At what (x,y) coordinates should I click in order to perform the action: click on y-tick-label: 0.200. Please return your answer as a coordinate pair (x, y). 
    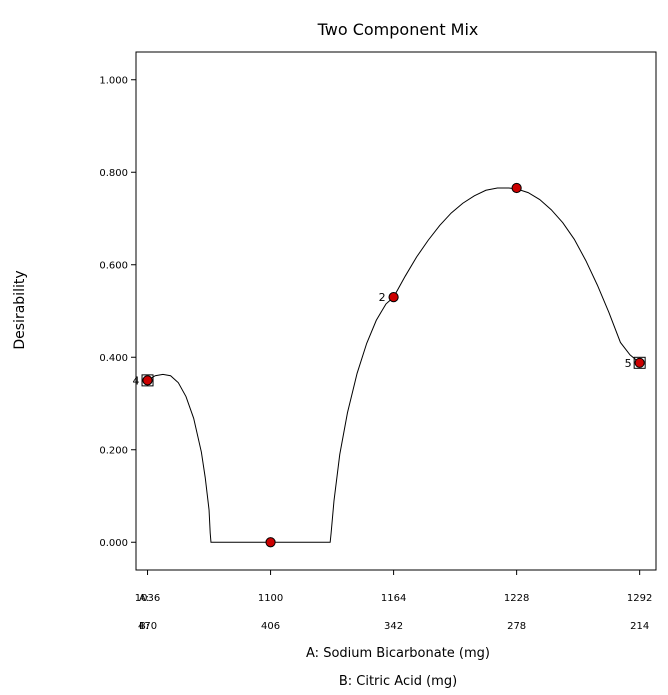
    Looking at the image, I should click on (113, 450).